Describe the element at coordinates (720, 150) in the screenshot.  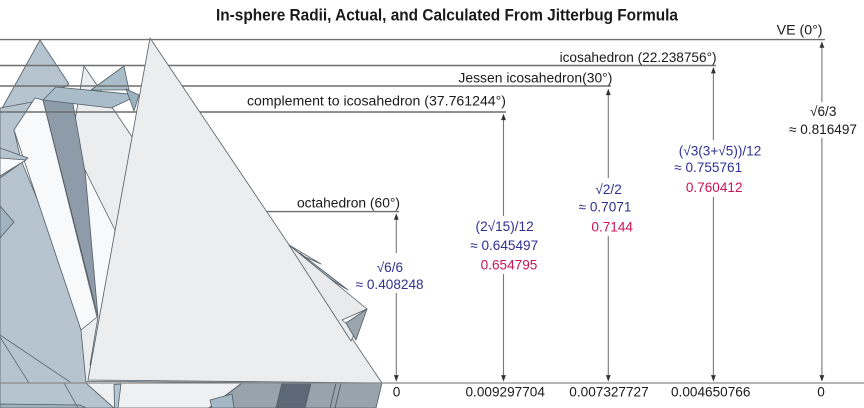
I see `svg-text: (√3(3+√5))/12` at that location.